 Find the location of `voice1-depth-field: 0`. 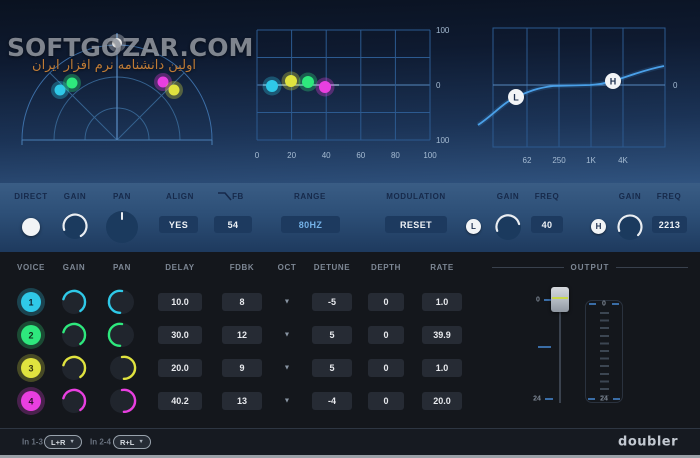

voice1-depth-field: 0 is located at coordinates (386, 301).